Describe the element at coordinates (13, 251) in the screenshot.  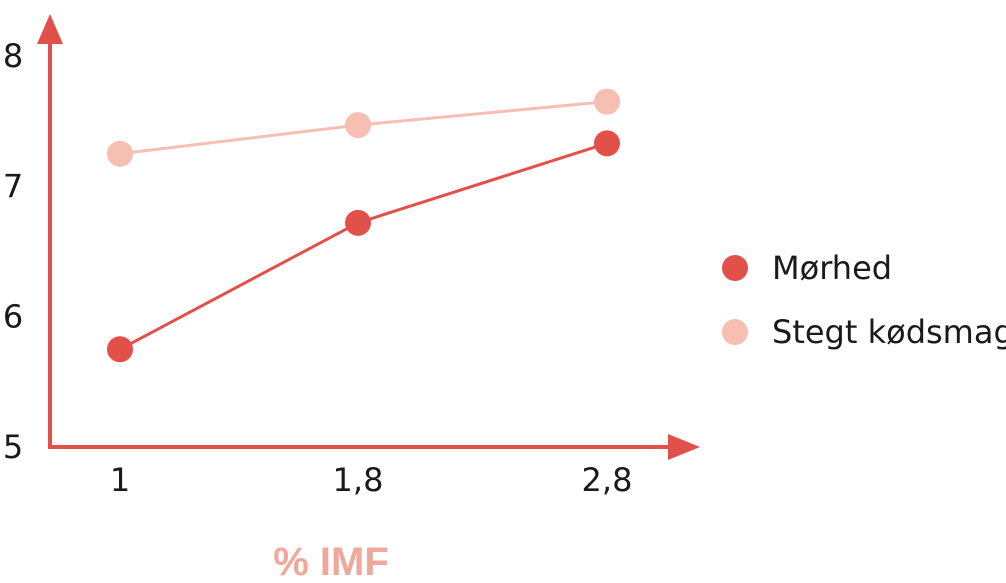
I see `y-tick-labels: 5 6 7 8` at that location.